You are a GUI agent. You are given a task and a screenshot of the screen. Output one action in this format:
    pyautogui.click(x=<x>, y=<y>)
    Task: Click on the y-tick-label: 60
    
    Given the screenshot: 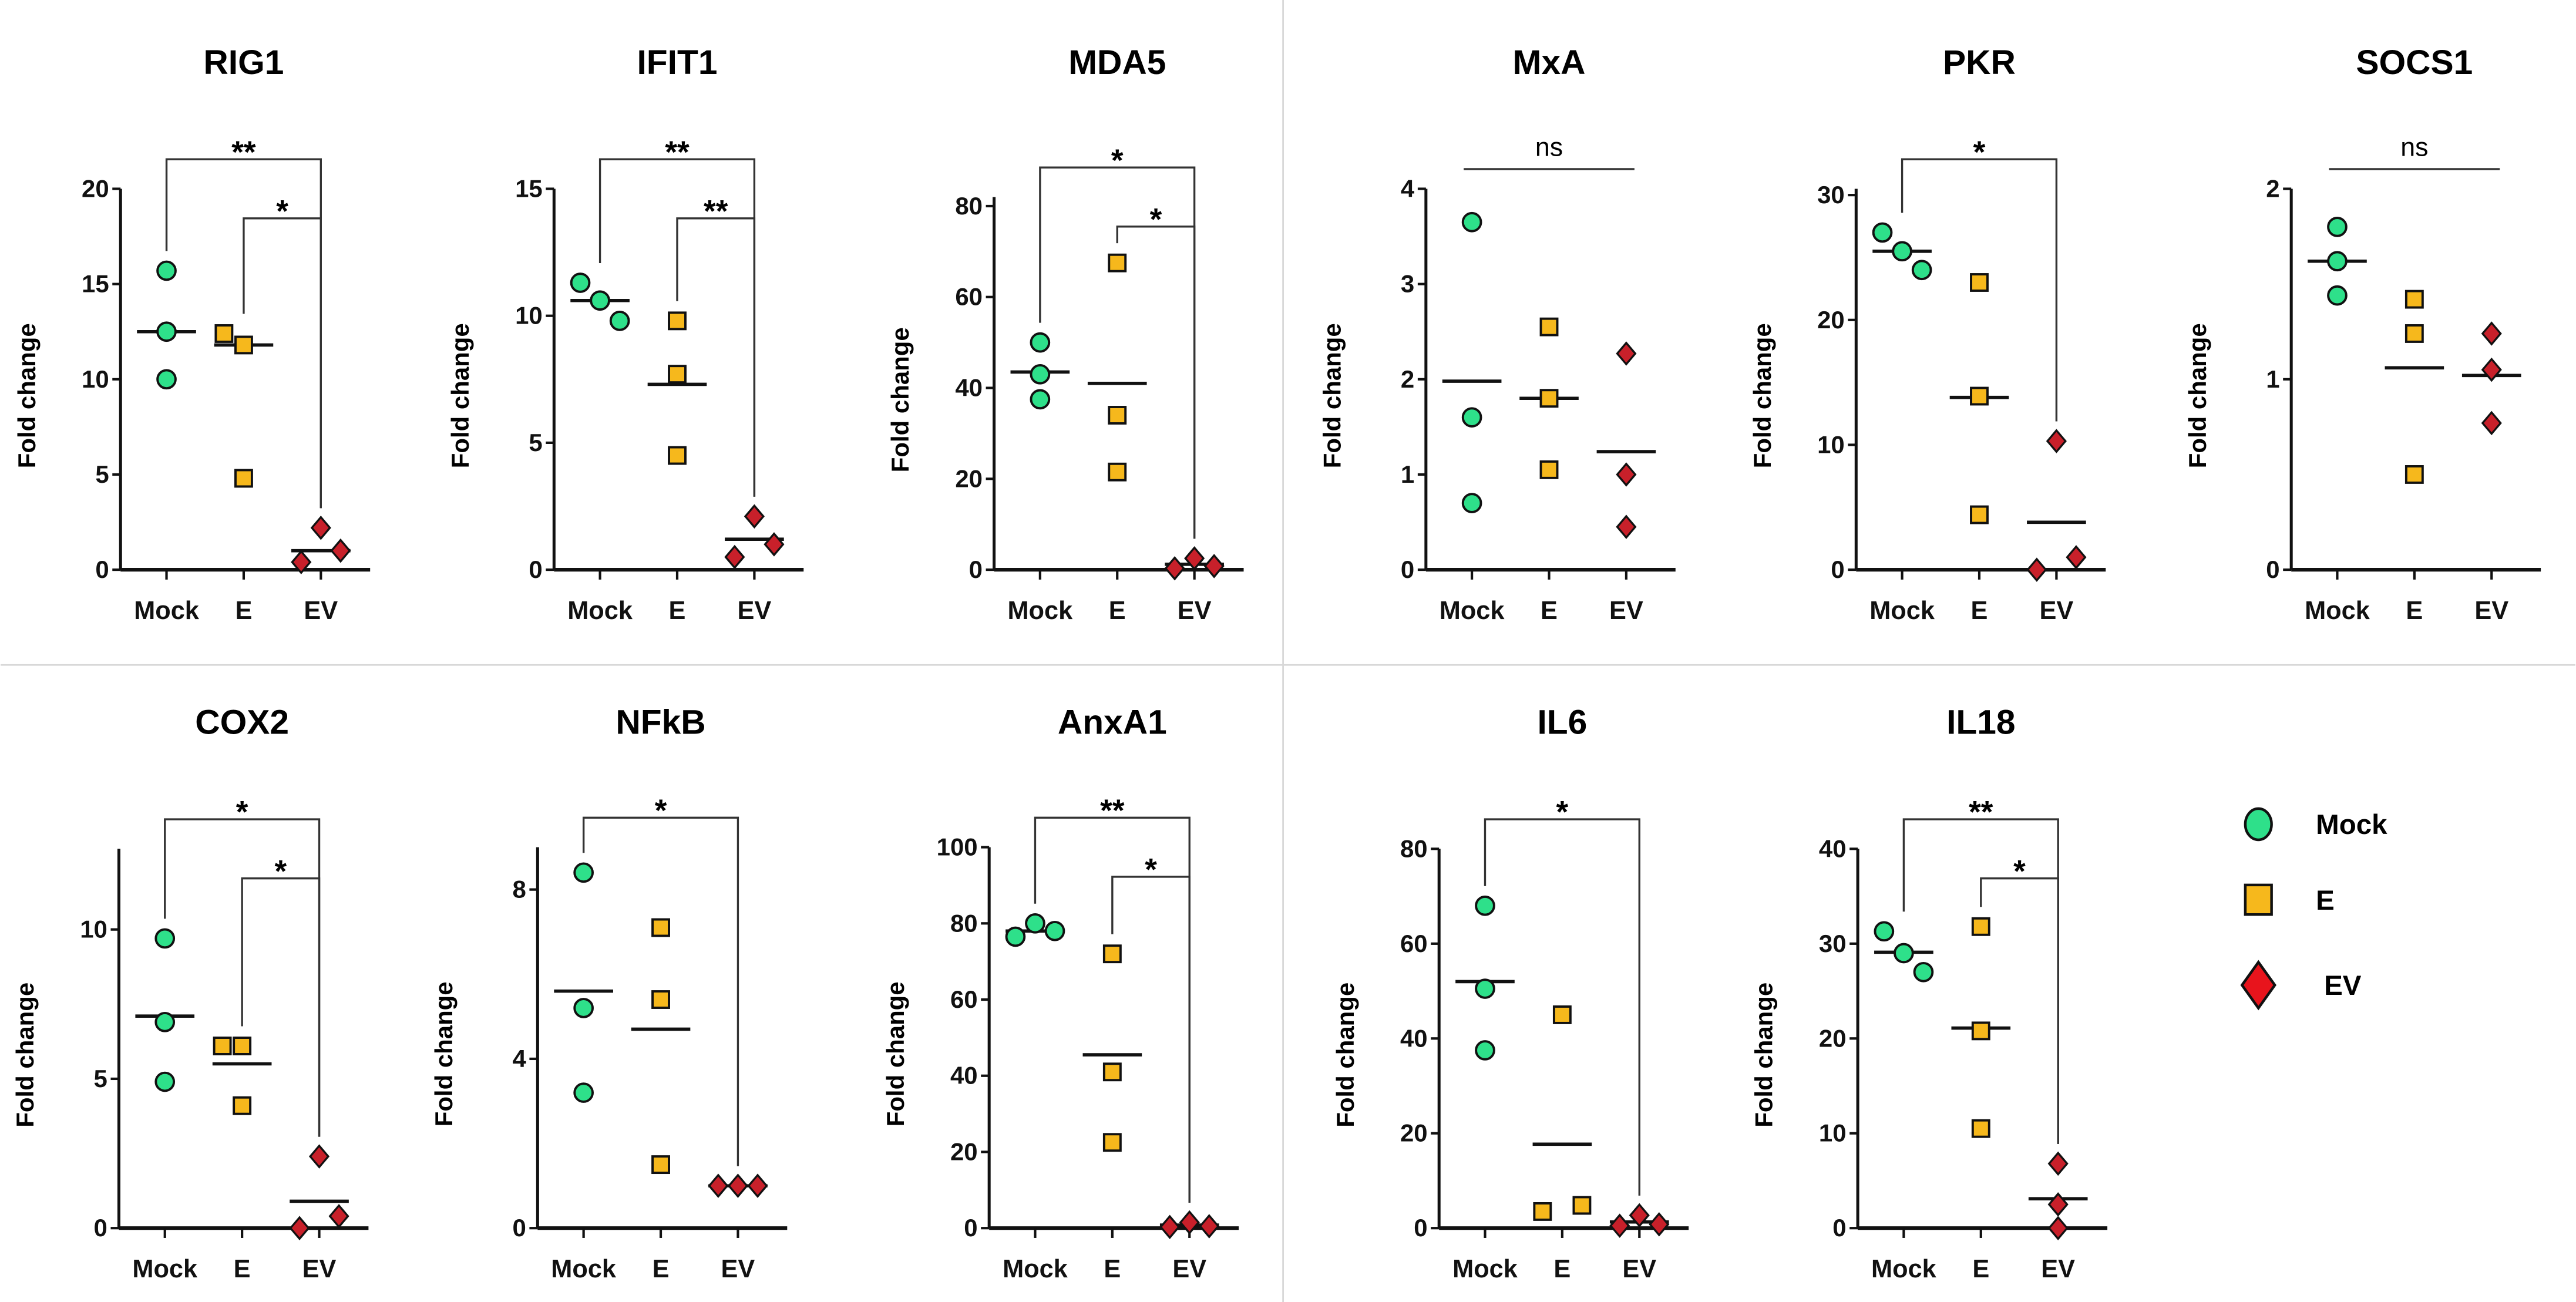 What is the action you would take?
    pyautogui.click(x=964, y=999)
    